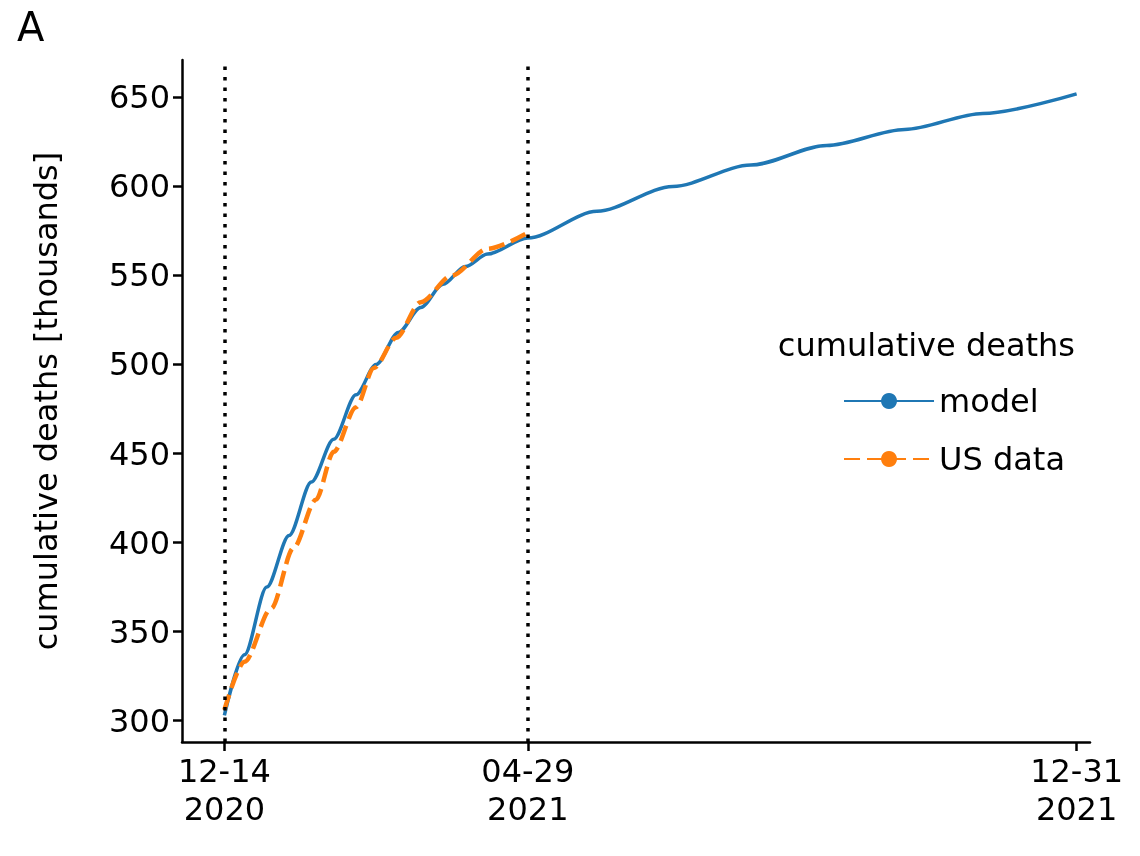 The image size is (1140, 856). Describe the element at coordinates (139, 542) in the screenshot. I see `y-tick-label: 400` at that location.